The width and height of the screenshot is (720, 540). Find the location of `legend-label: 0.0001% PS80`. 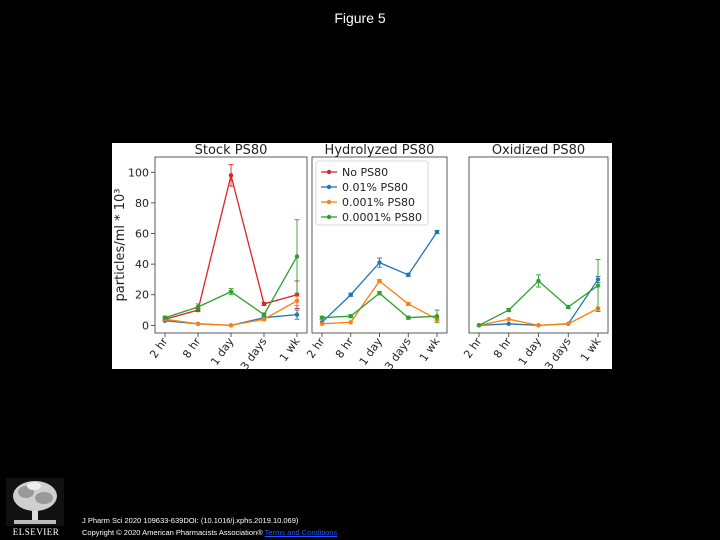

legend-label: 0.0001% PS80 is located at coordinates (382, 217).